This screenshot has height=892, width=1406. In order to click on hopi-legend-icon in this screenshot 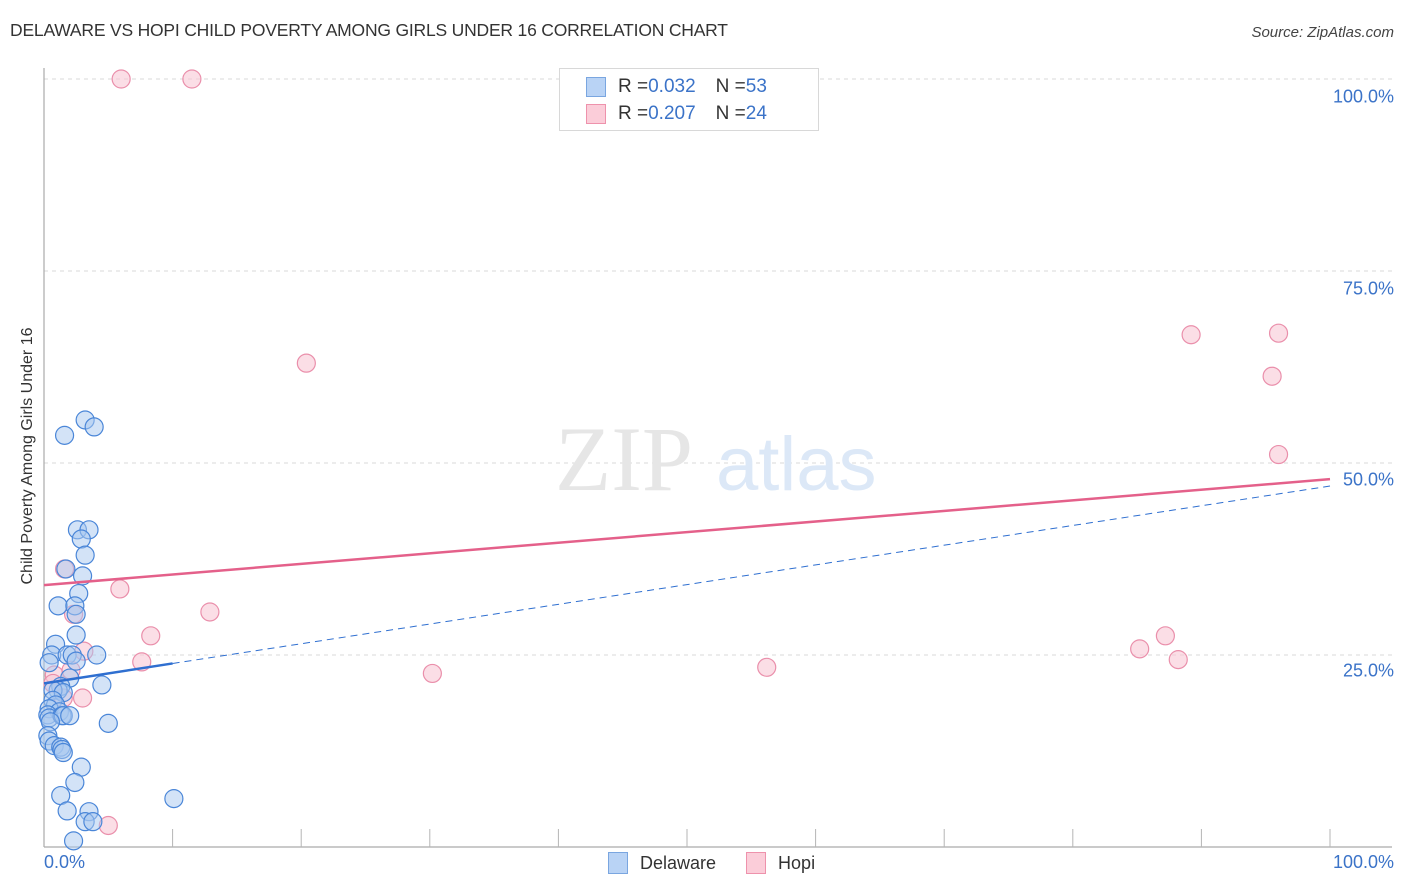, I will do `click(756, 863)`.